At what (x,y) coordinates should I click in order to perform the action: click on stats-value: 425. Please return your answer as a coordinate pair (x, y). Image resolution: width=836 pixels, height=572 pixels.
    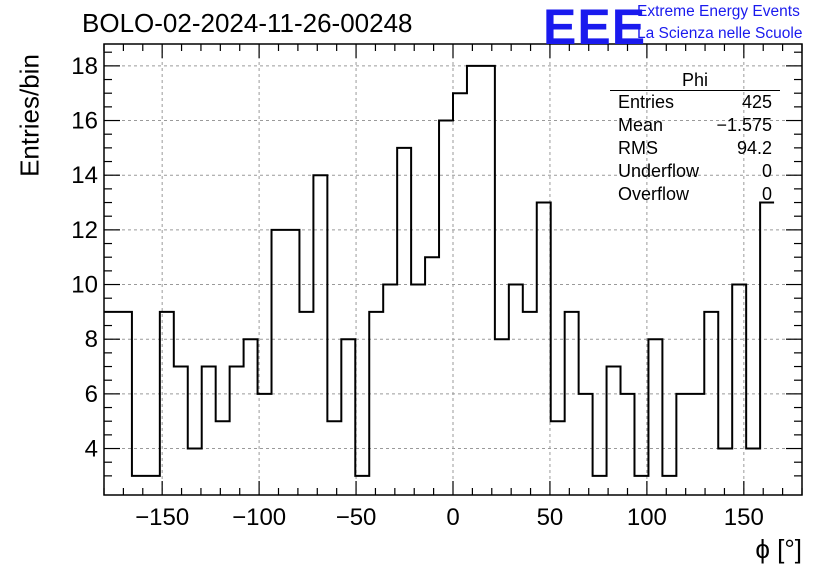
    Looking at the image, I should click on (756, 102).